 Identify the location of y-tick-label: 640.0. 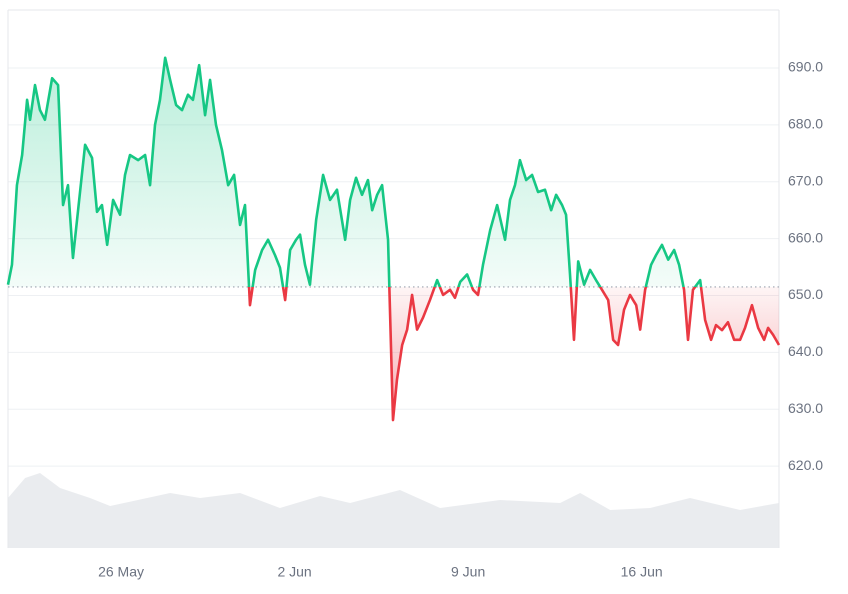
(805, 351).